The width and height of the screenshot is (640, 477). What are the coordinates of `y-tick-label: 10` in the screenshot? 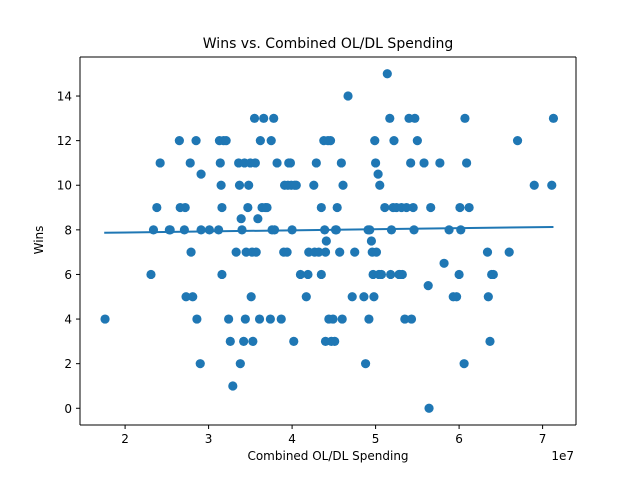 It's located at (64, 186).